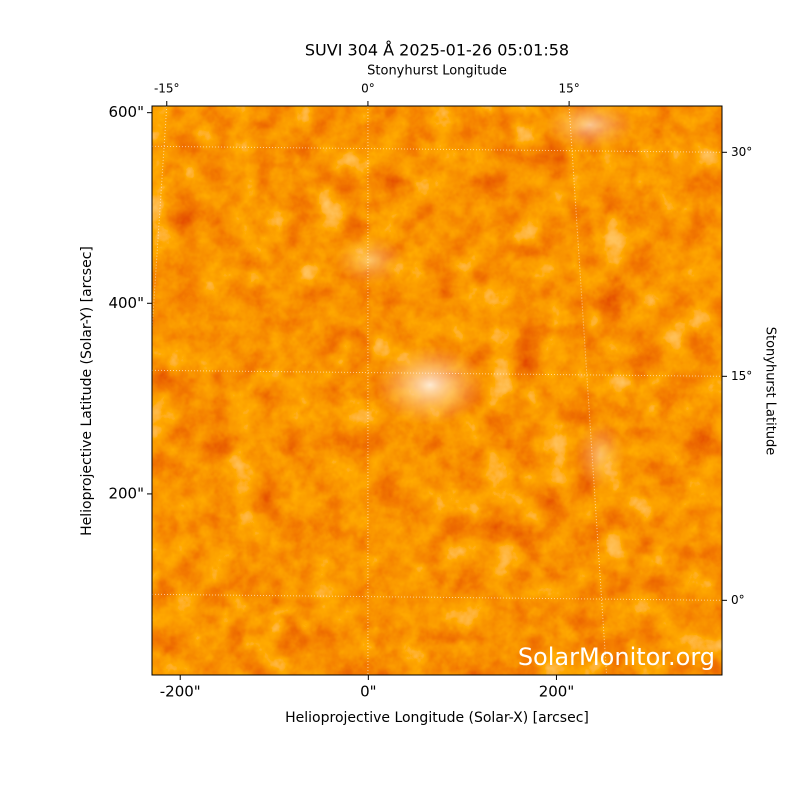 The image size is (800, 804). I want to click on x-tick-label: 0", so click(368, 692).